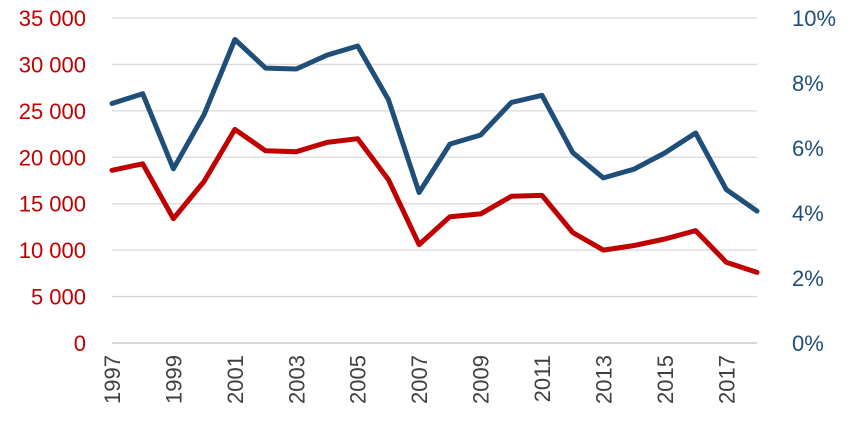 The width and height of the screenshot is (850, 431). I want to click on right-axis-tick-label: 10%, so click(814, 18).